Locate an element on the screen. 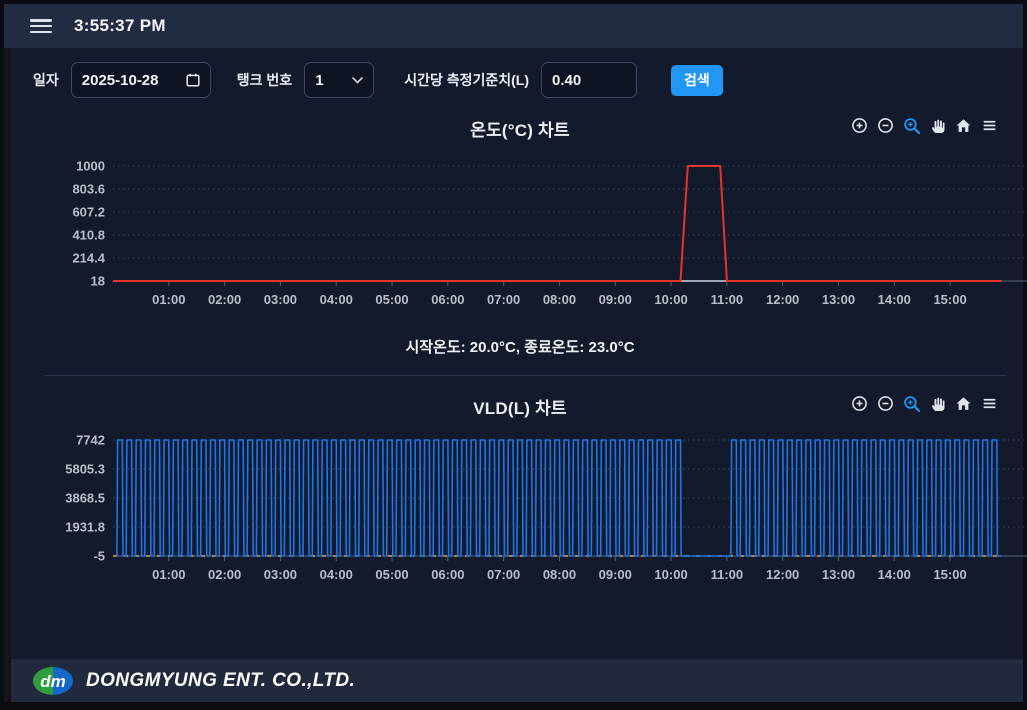 Image resolution: width=1027 pixels, height=710 pixels. date-field is located at coordinates (140, 80).